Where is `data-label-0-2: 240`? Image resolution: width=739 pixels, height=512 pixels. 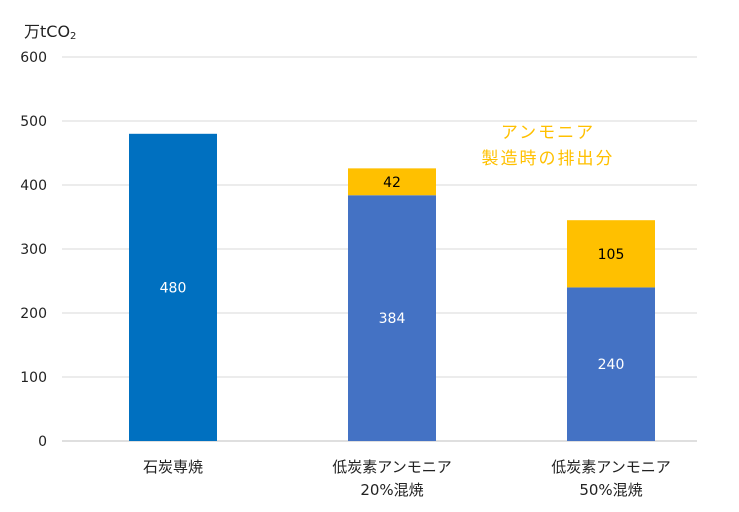 data-label-0-2: 240 is located at coordinates (611, 365).